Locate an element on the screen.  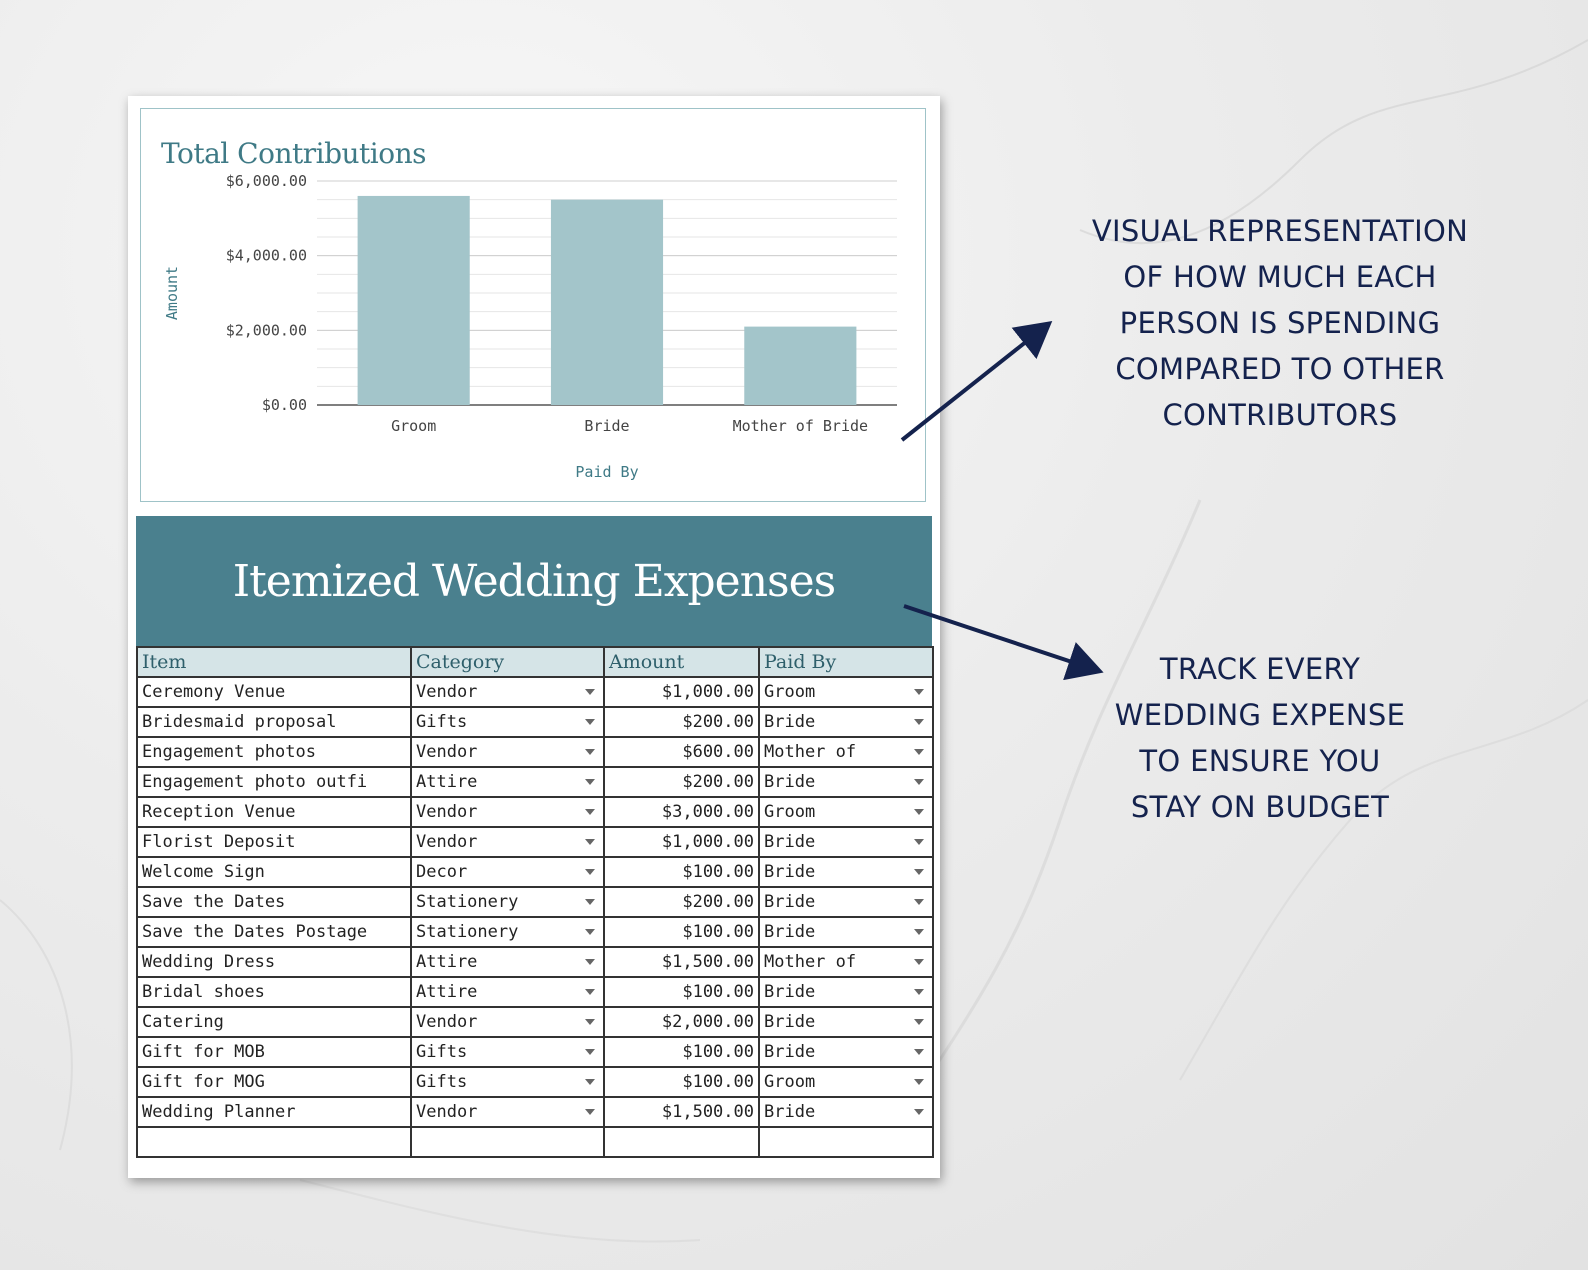
cell-item: Wedding Dress is located at coordinates (274, 962).